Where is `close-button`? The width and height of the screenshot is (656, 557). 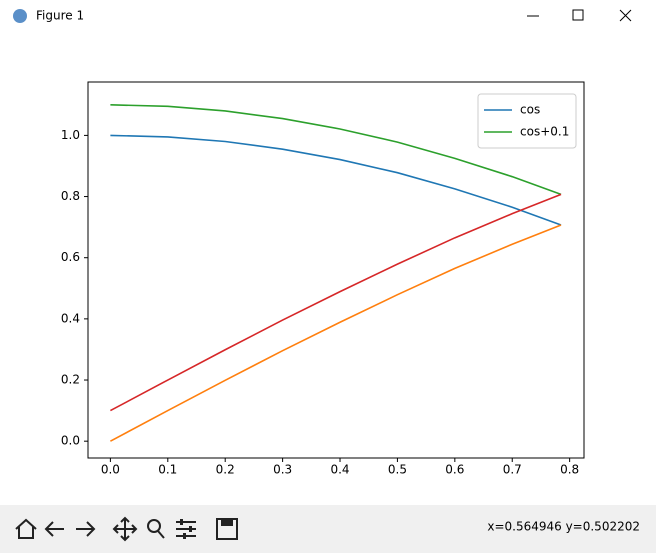
close-button is located at coordinates (625, 15).